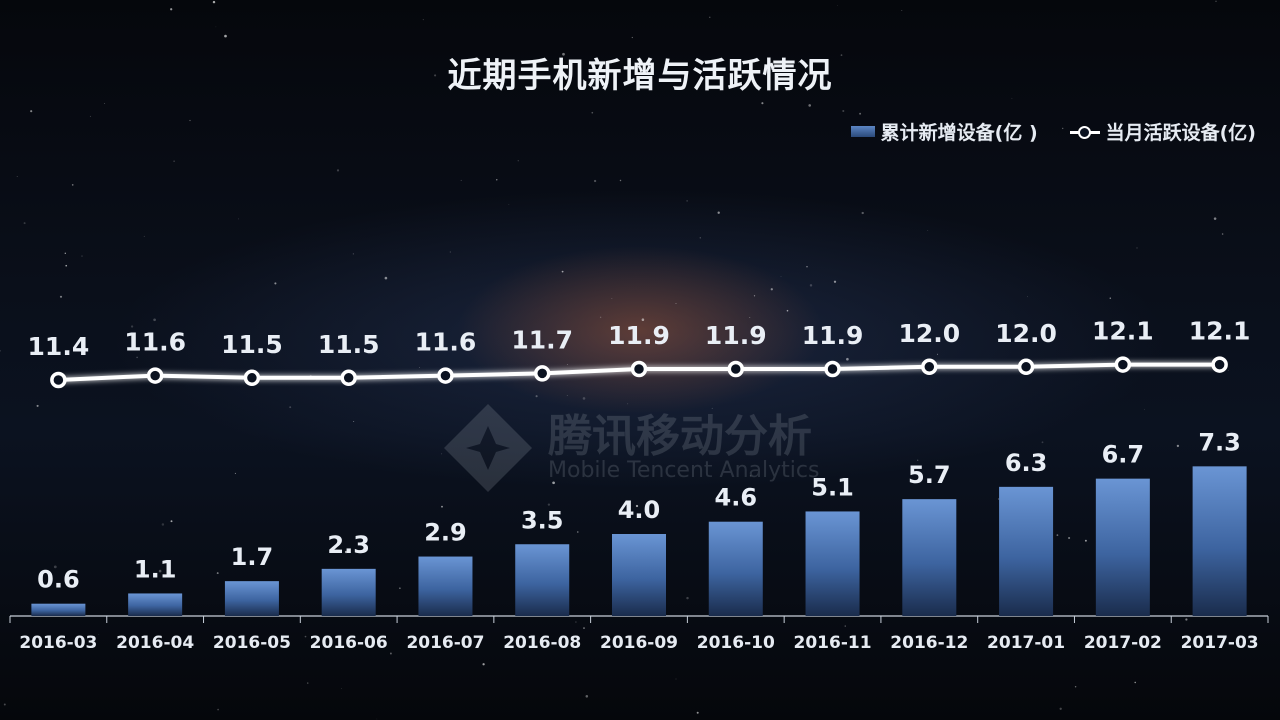  I want to click on x-tick-label: 2017-02, so click(1123, 643).